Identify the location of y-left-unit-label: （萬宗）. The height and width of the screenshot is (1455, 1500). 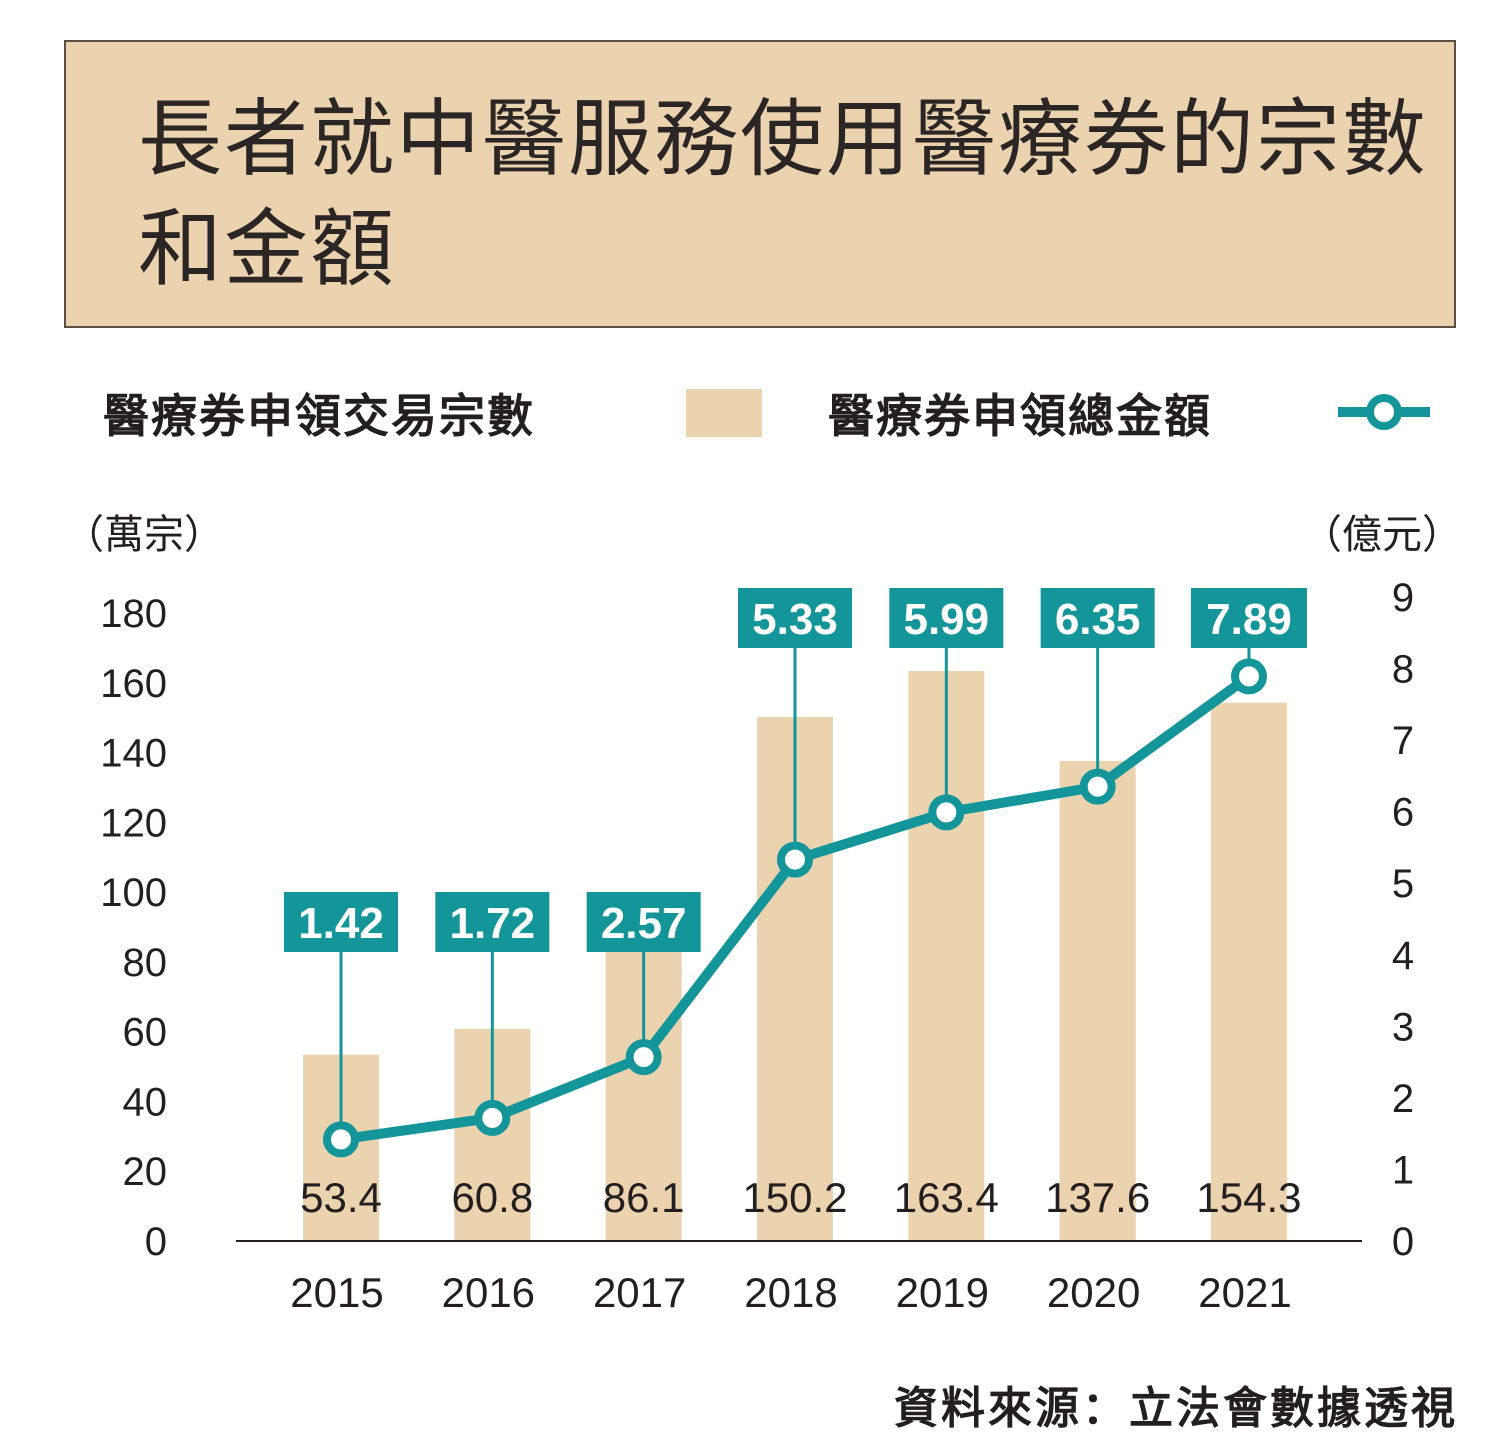
(144, 535).